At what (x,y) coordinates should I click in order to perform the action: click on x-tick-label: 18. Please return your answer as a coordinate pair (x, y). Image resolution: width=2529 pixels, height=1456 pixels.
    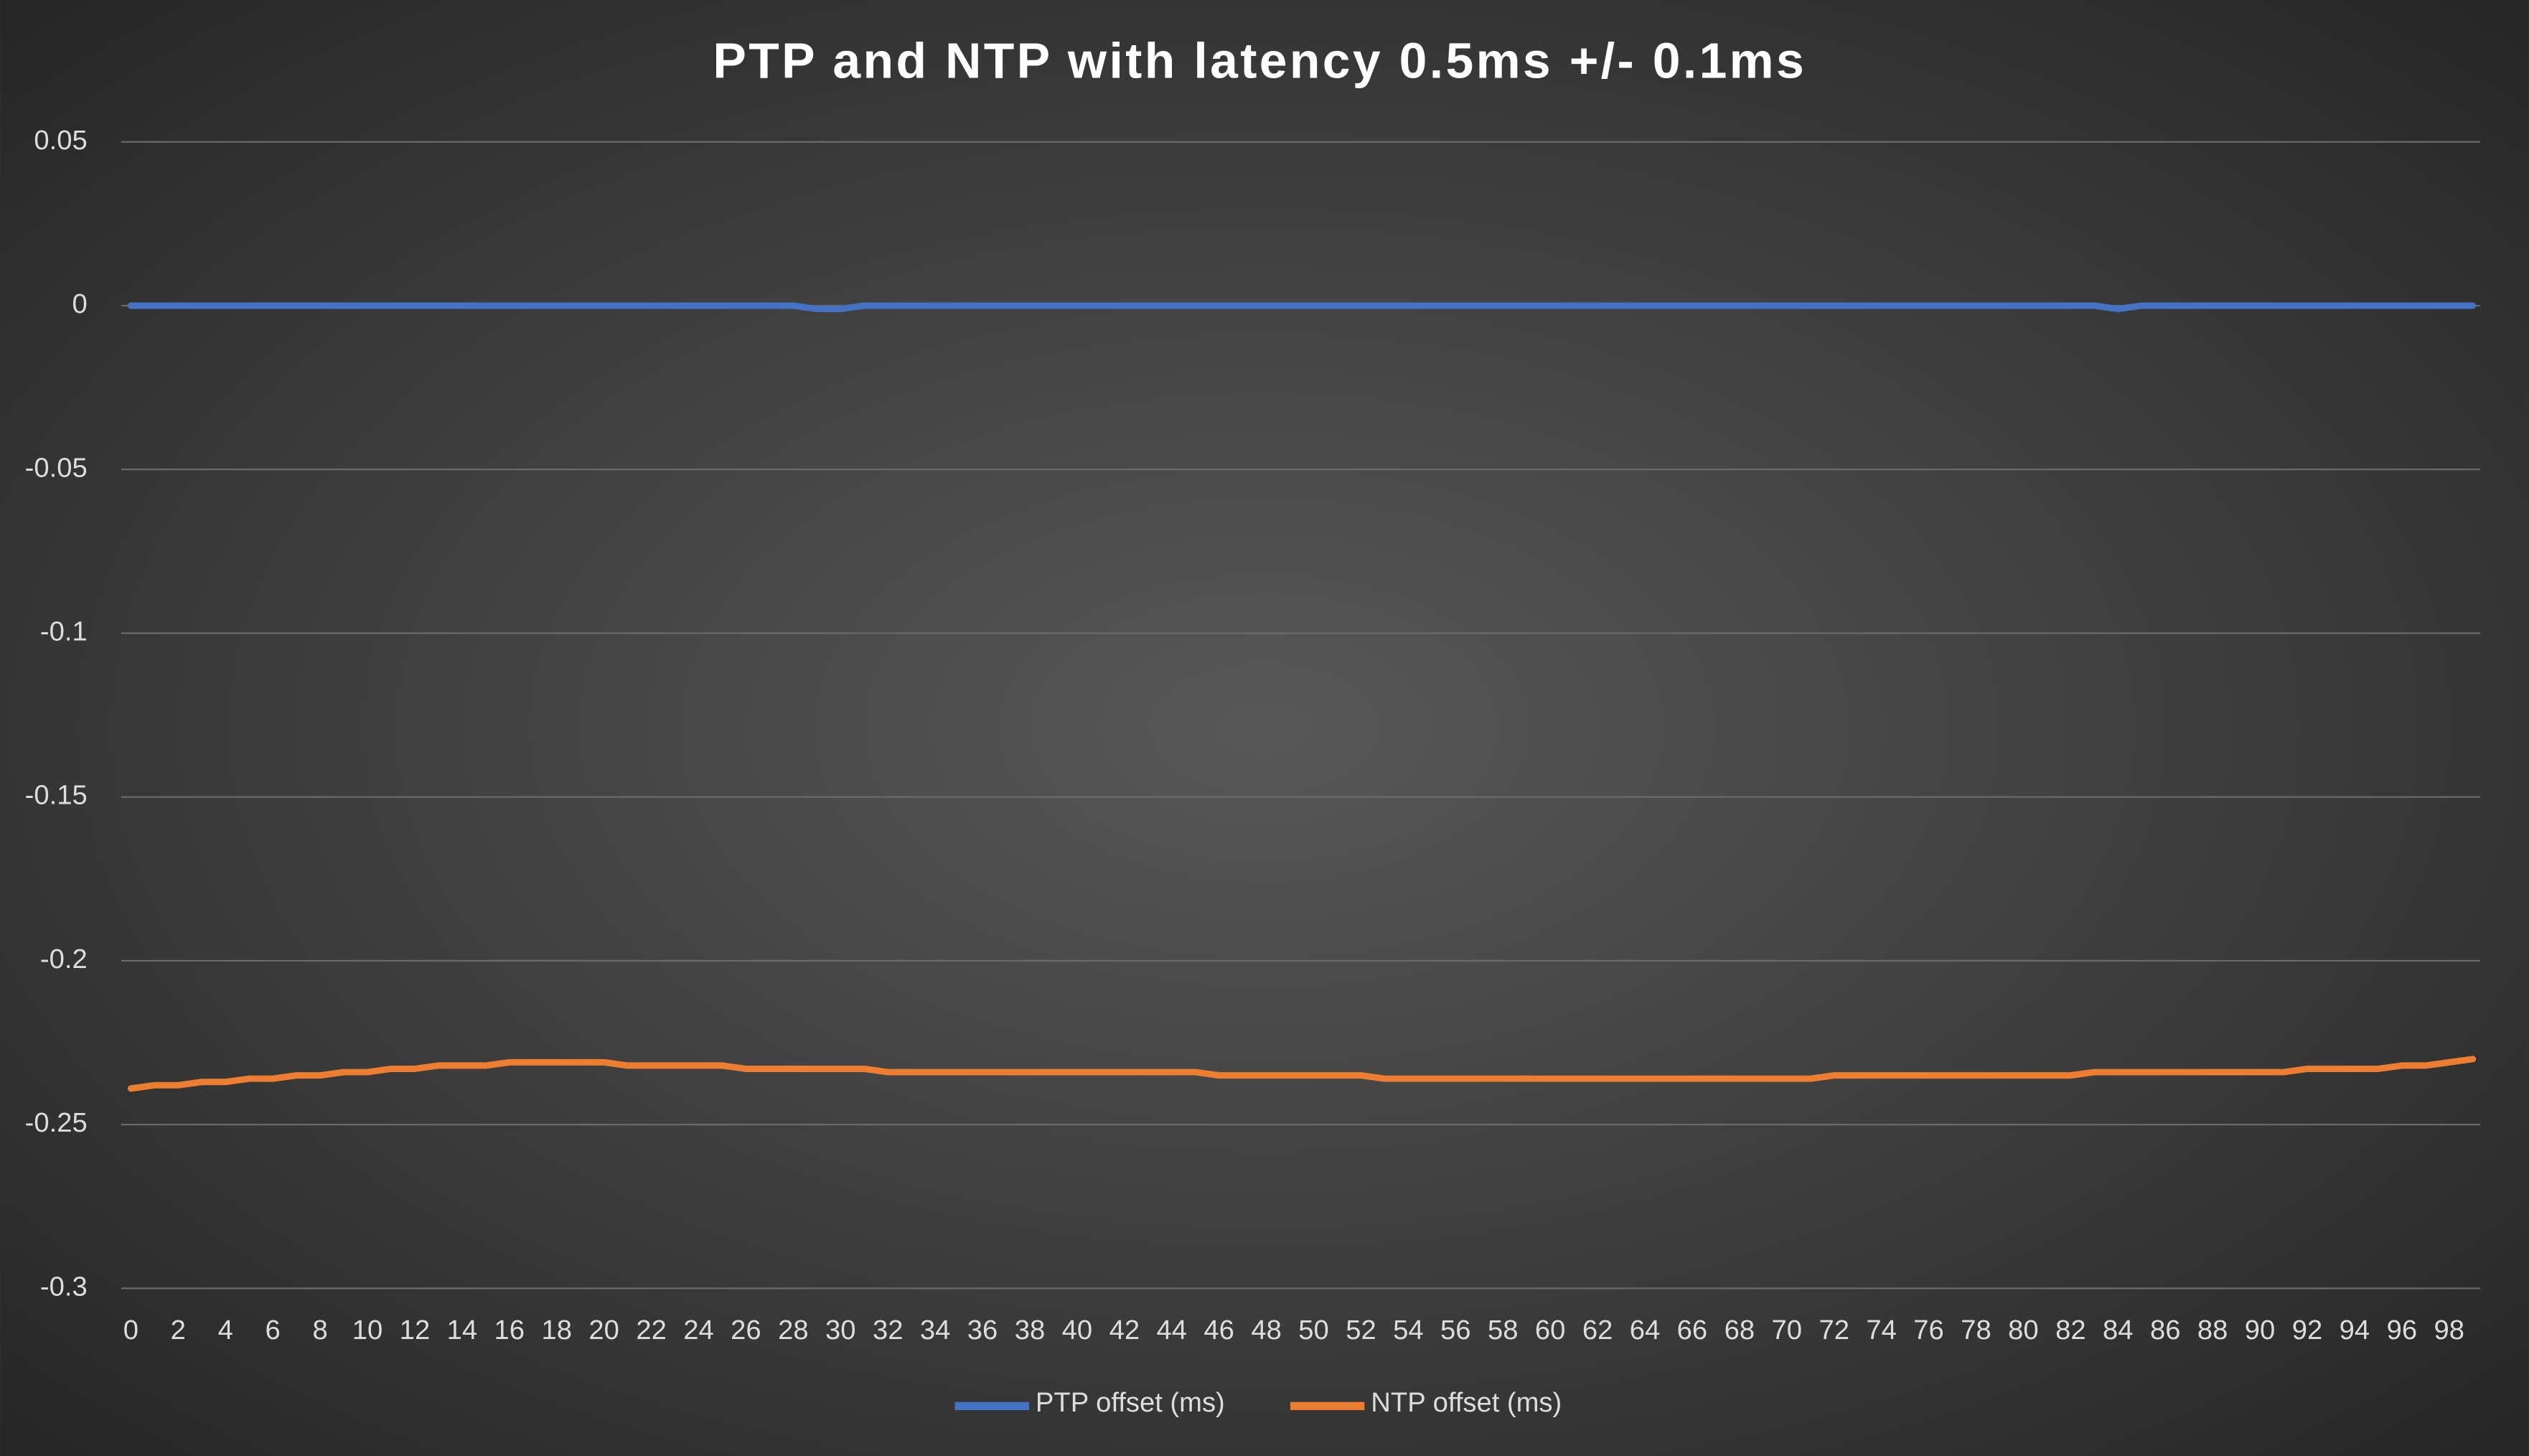
    Looking at the image, I should click on (556, 1330).